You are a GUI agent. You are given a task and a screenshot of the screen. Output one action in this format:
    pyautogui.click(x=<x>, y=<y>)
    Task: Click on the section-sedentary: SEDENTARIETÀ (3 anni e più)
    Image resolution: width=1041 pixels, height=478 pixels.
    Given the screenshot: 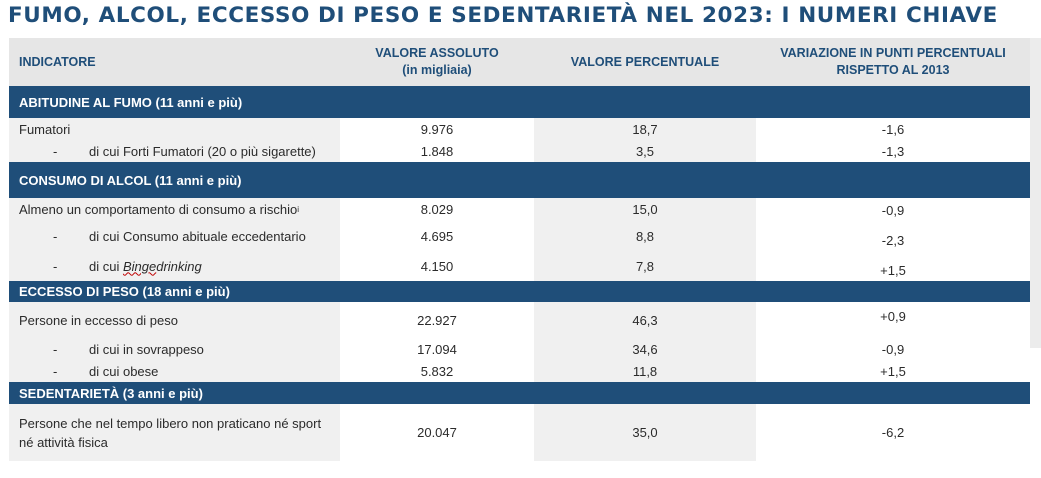 What is the action you would take?
    pyautogui.click(x=519, y=393)
    